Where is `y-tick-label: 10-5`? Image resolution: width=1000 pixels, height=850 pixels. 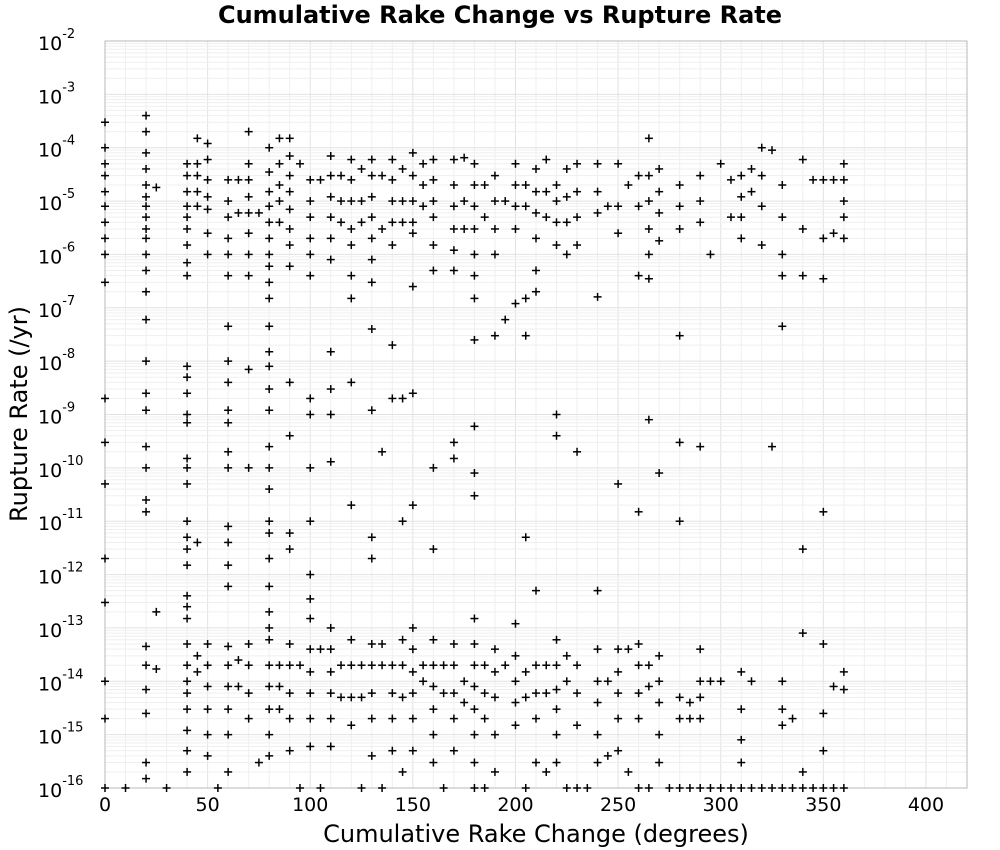
y-tick-label: 10-5 is located at coordinates (56, 201).